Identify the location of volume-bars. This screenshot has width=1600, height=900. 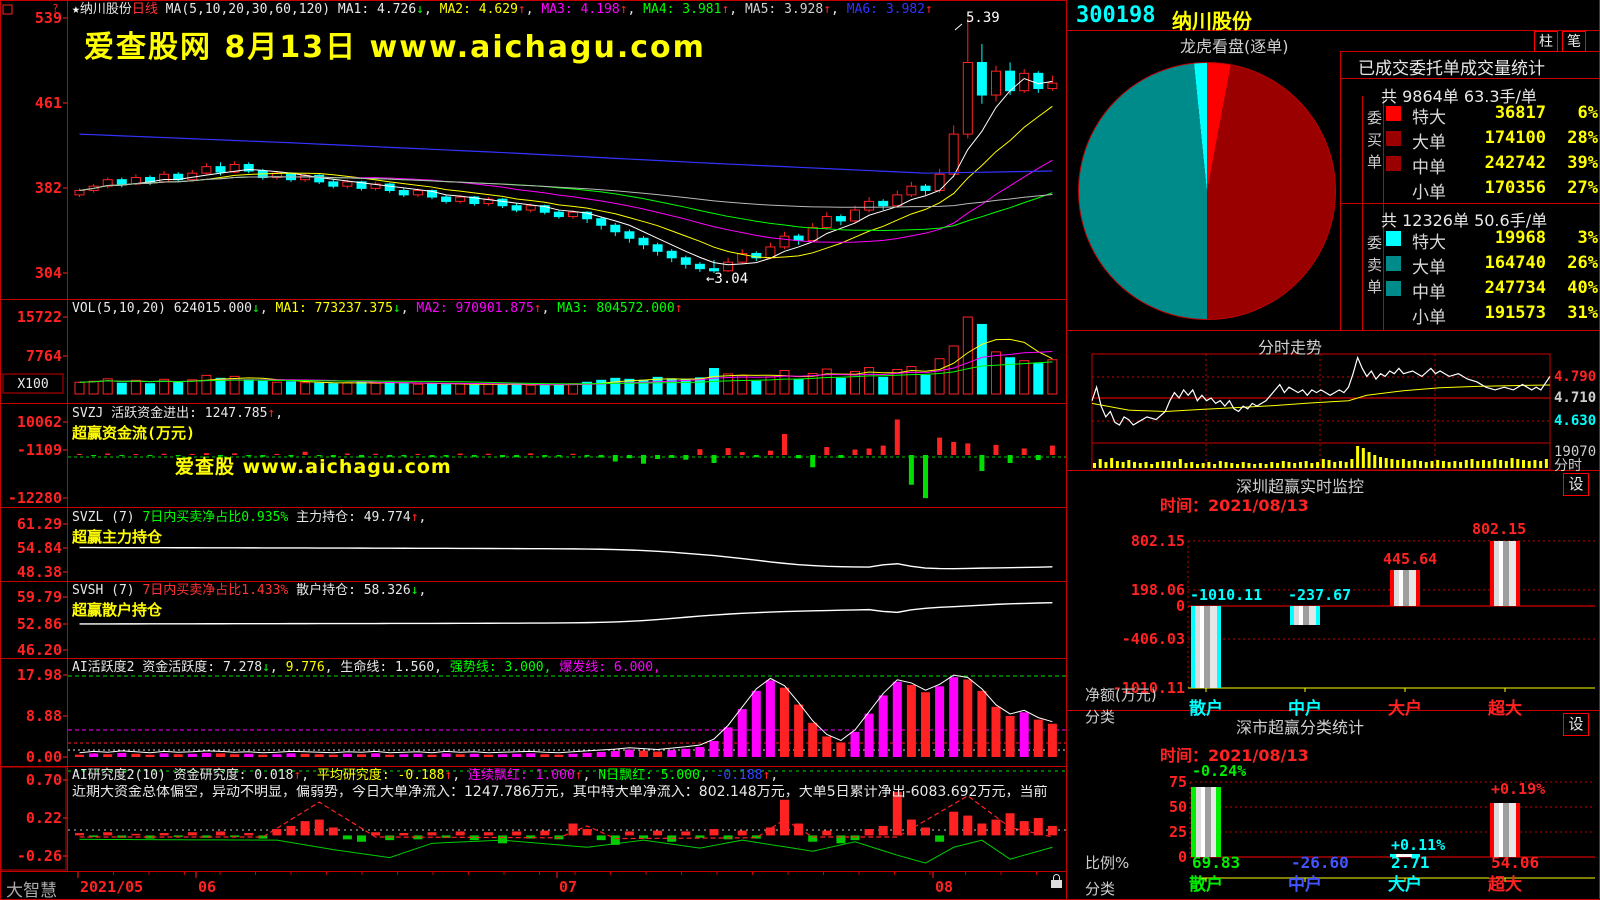
(566, 355).